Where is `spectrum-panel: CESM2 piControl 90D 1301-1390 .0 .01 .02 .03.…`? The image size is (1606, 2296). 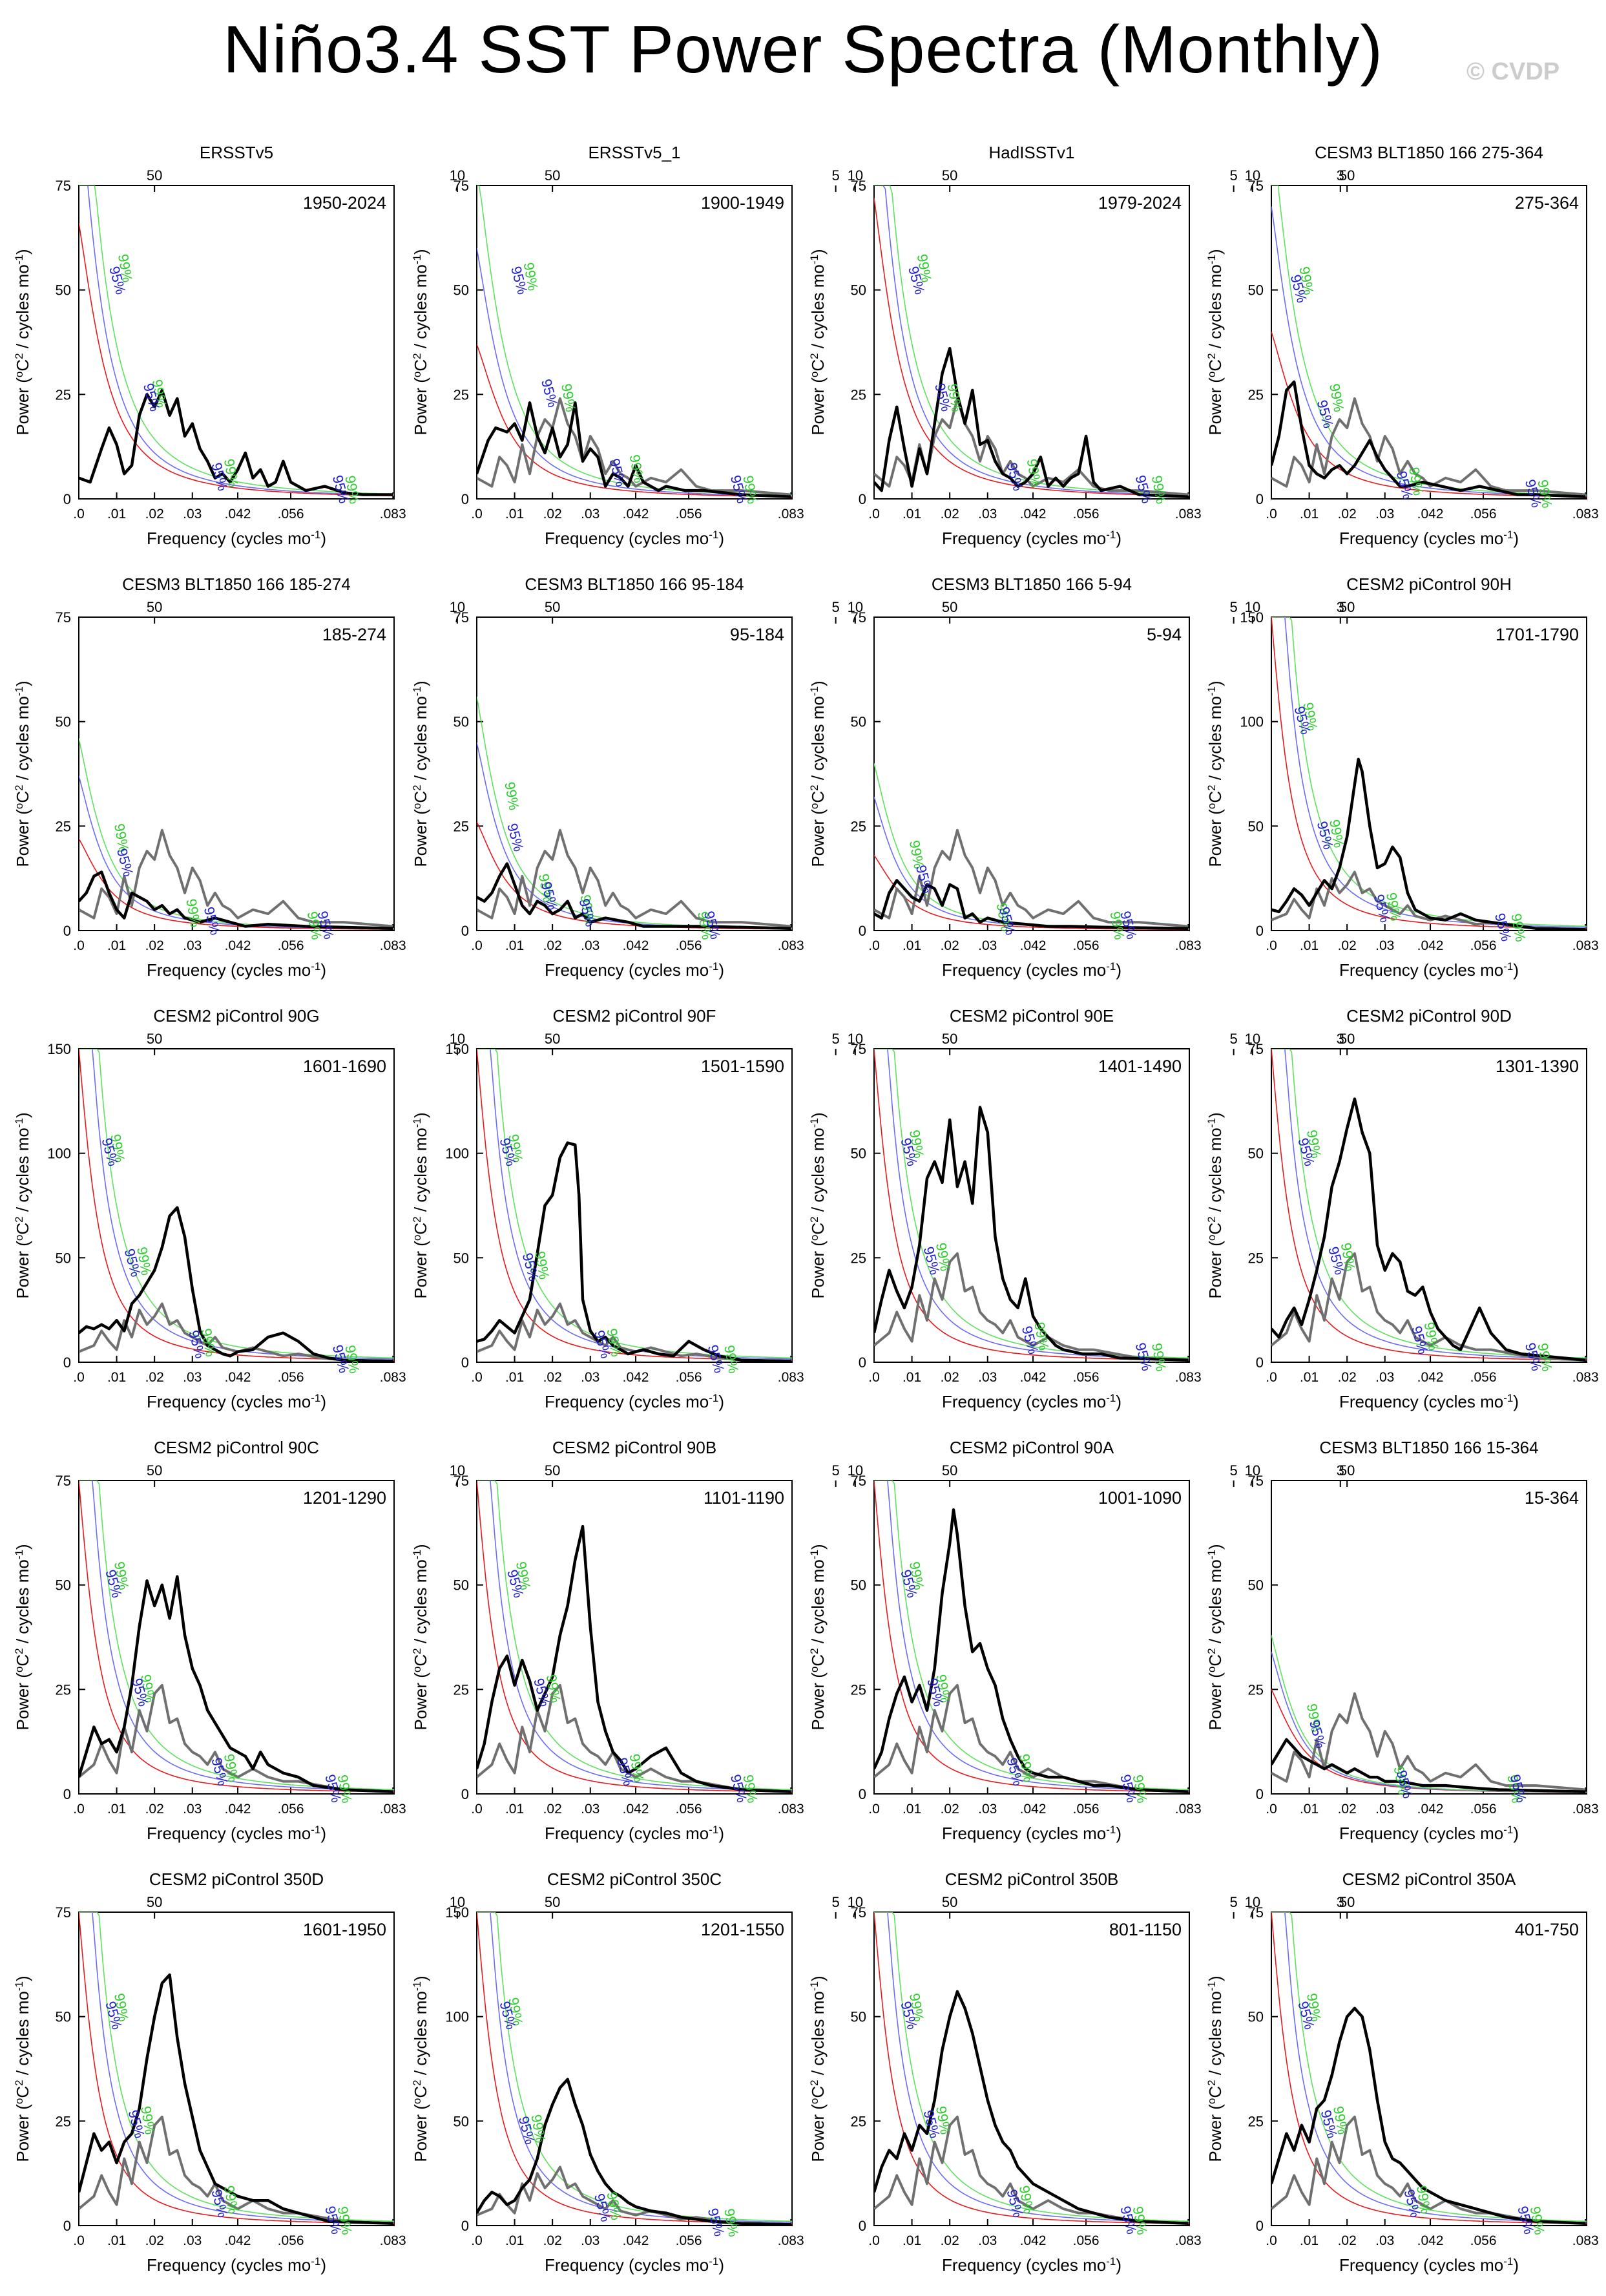
spectrum-panel: CESM2 piControl 90D 1301-1390 .0 .01 .02 .03.… is located at coordinates (1402, 1208).